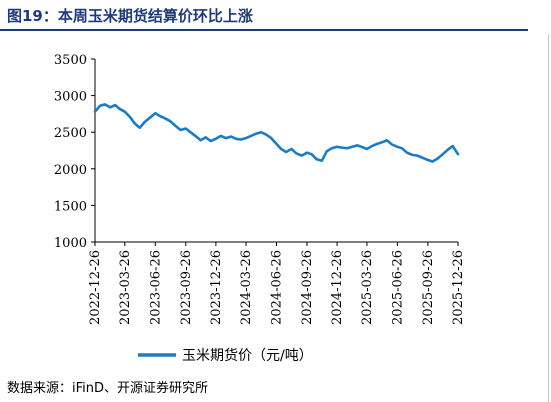 The width and height of the screenshot is (551, 402). What do you see at coordinates (276, 133) in the screenshot?
I see `series-line-corn-futures` at bounding box center [276, 133].